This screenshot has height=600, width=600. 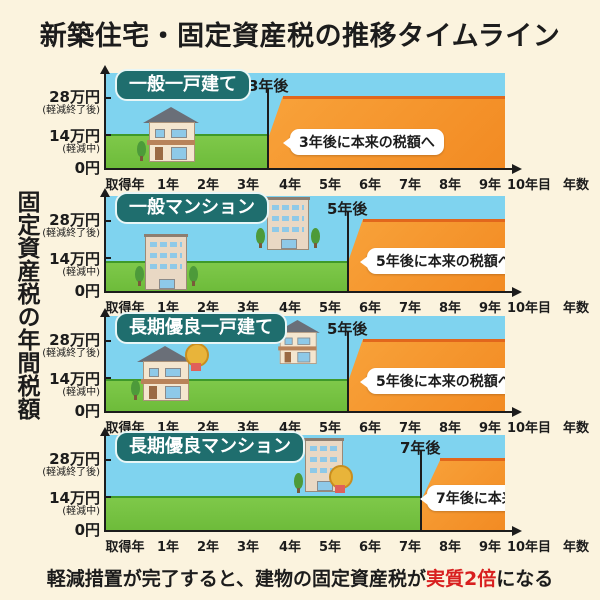 I want to click on summary-footer: 軽減措置が完了すると、建物の固定資産税が実質2倍になる, so click(x=300, y=577).